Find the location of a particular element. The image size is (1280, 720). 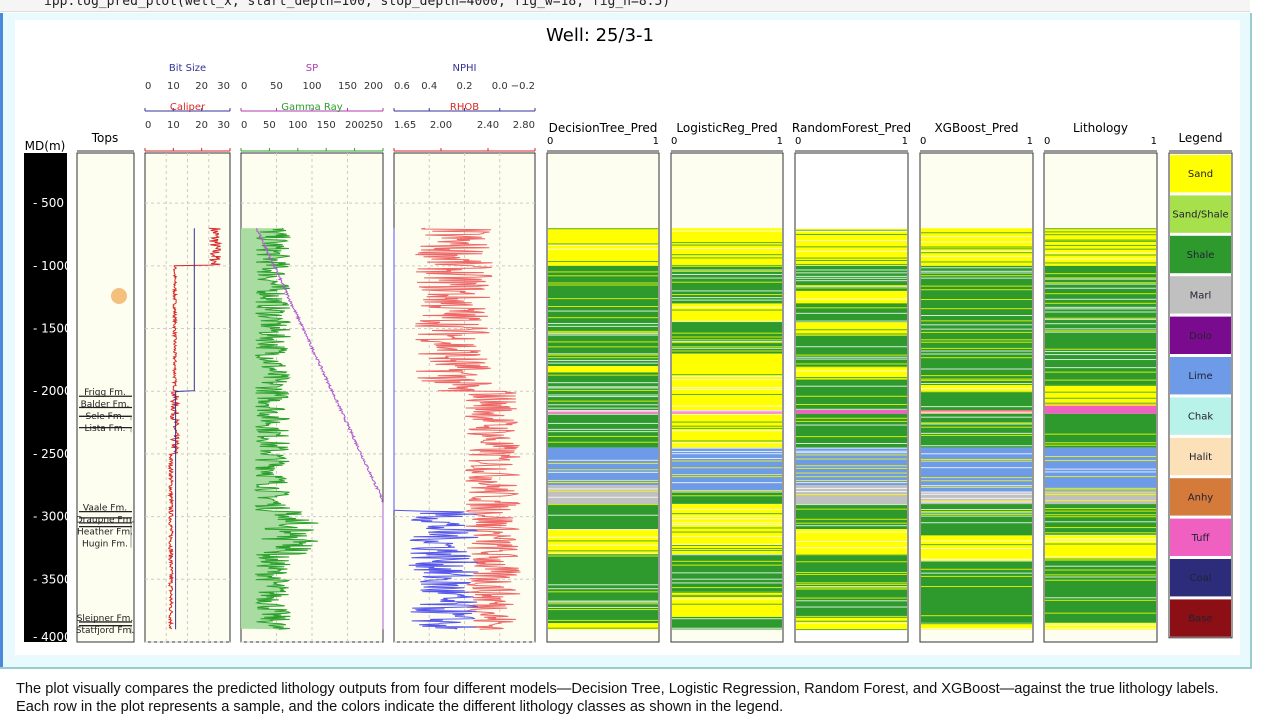

depth-tick-label: - 1000 is located at coordinates (52, 266).